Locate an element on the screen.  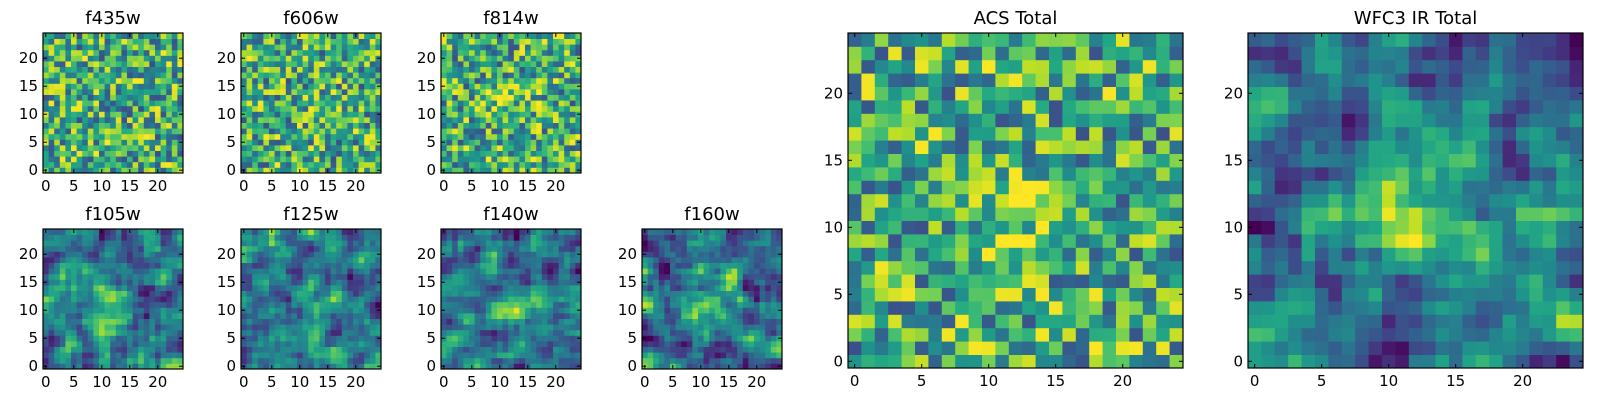
axes-frame is located at coordinates (712, 299).